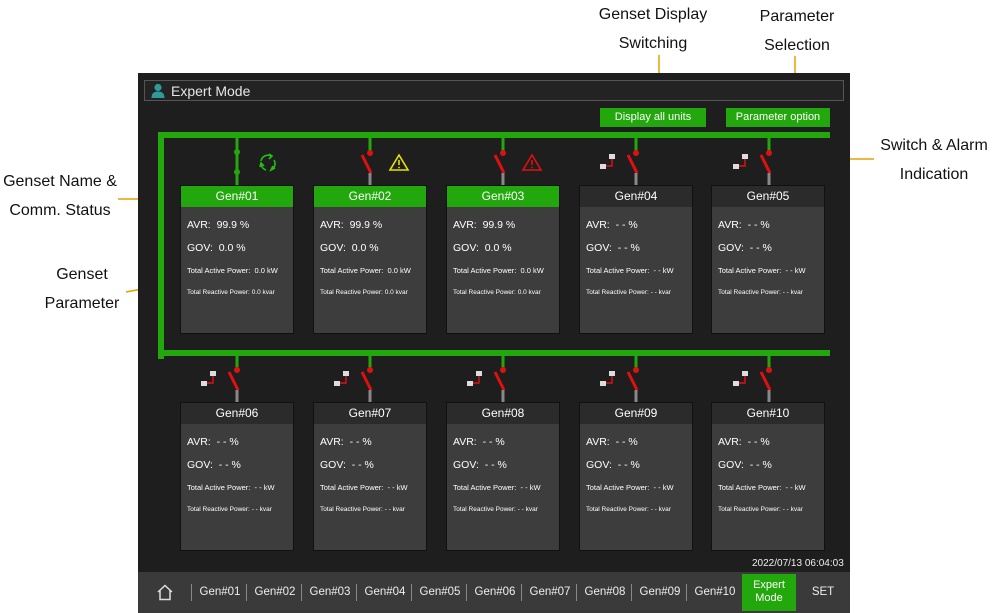 Image resolution: width=995 pixels, height=613 pixels. Describe the element at coordinates (440, 592) in the screenshot. I see `nav-gen05: Gen#05` at that location.